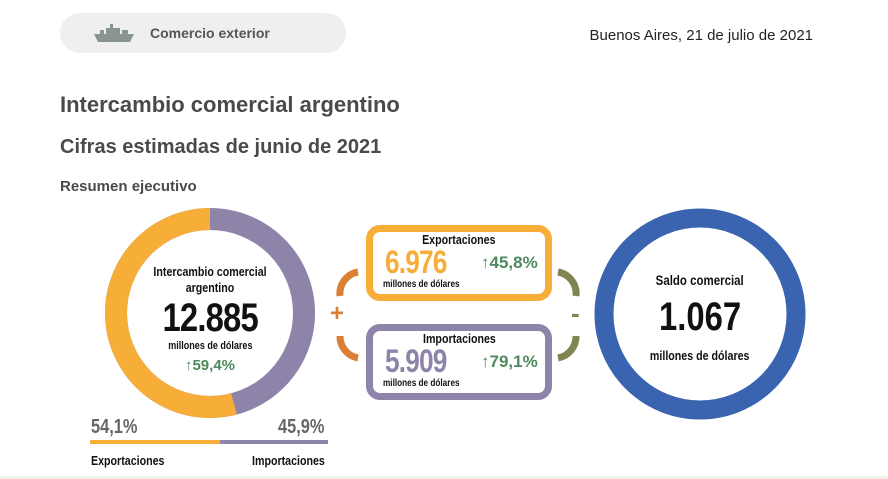  What do you see at coordinates (210, 33) in the screenshot?
I see `section-label: Comercio exterior` at bounding box center [210, 33].